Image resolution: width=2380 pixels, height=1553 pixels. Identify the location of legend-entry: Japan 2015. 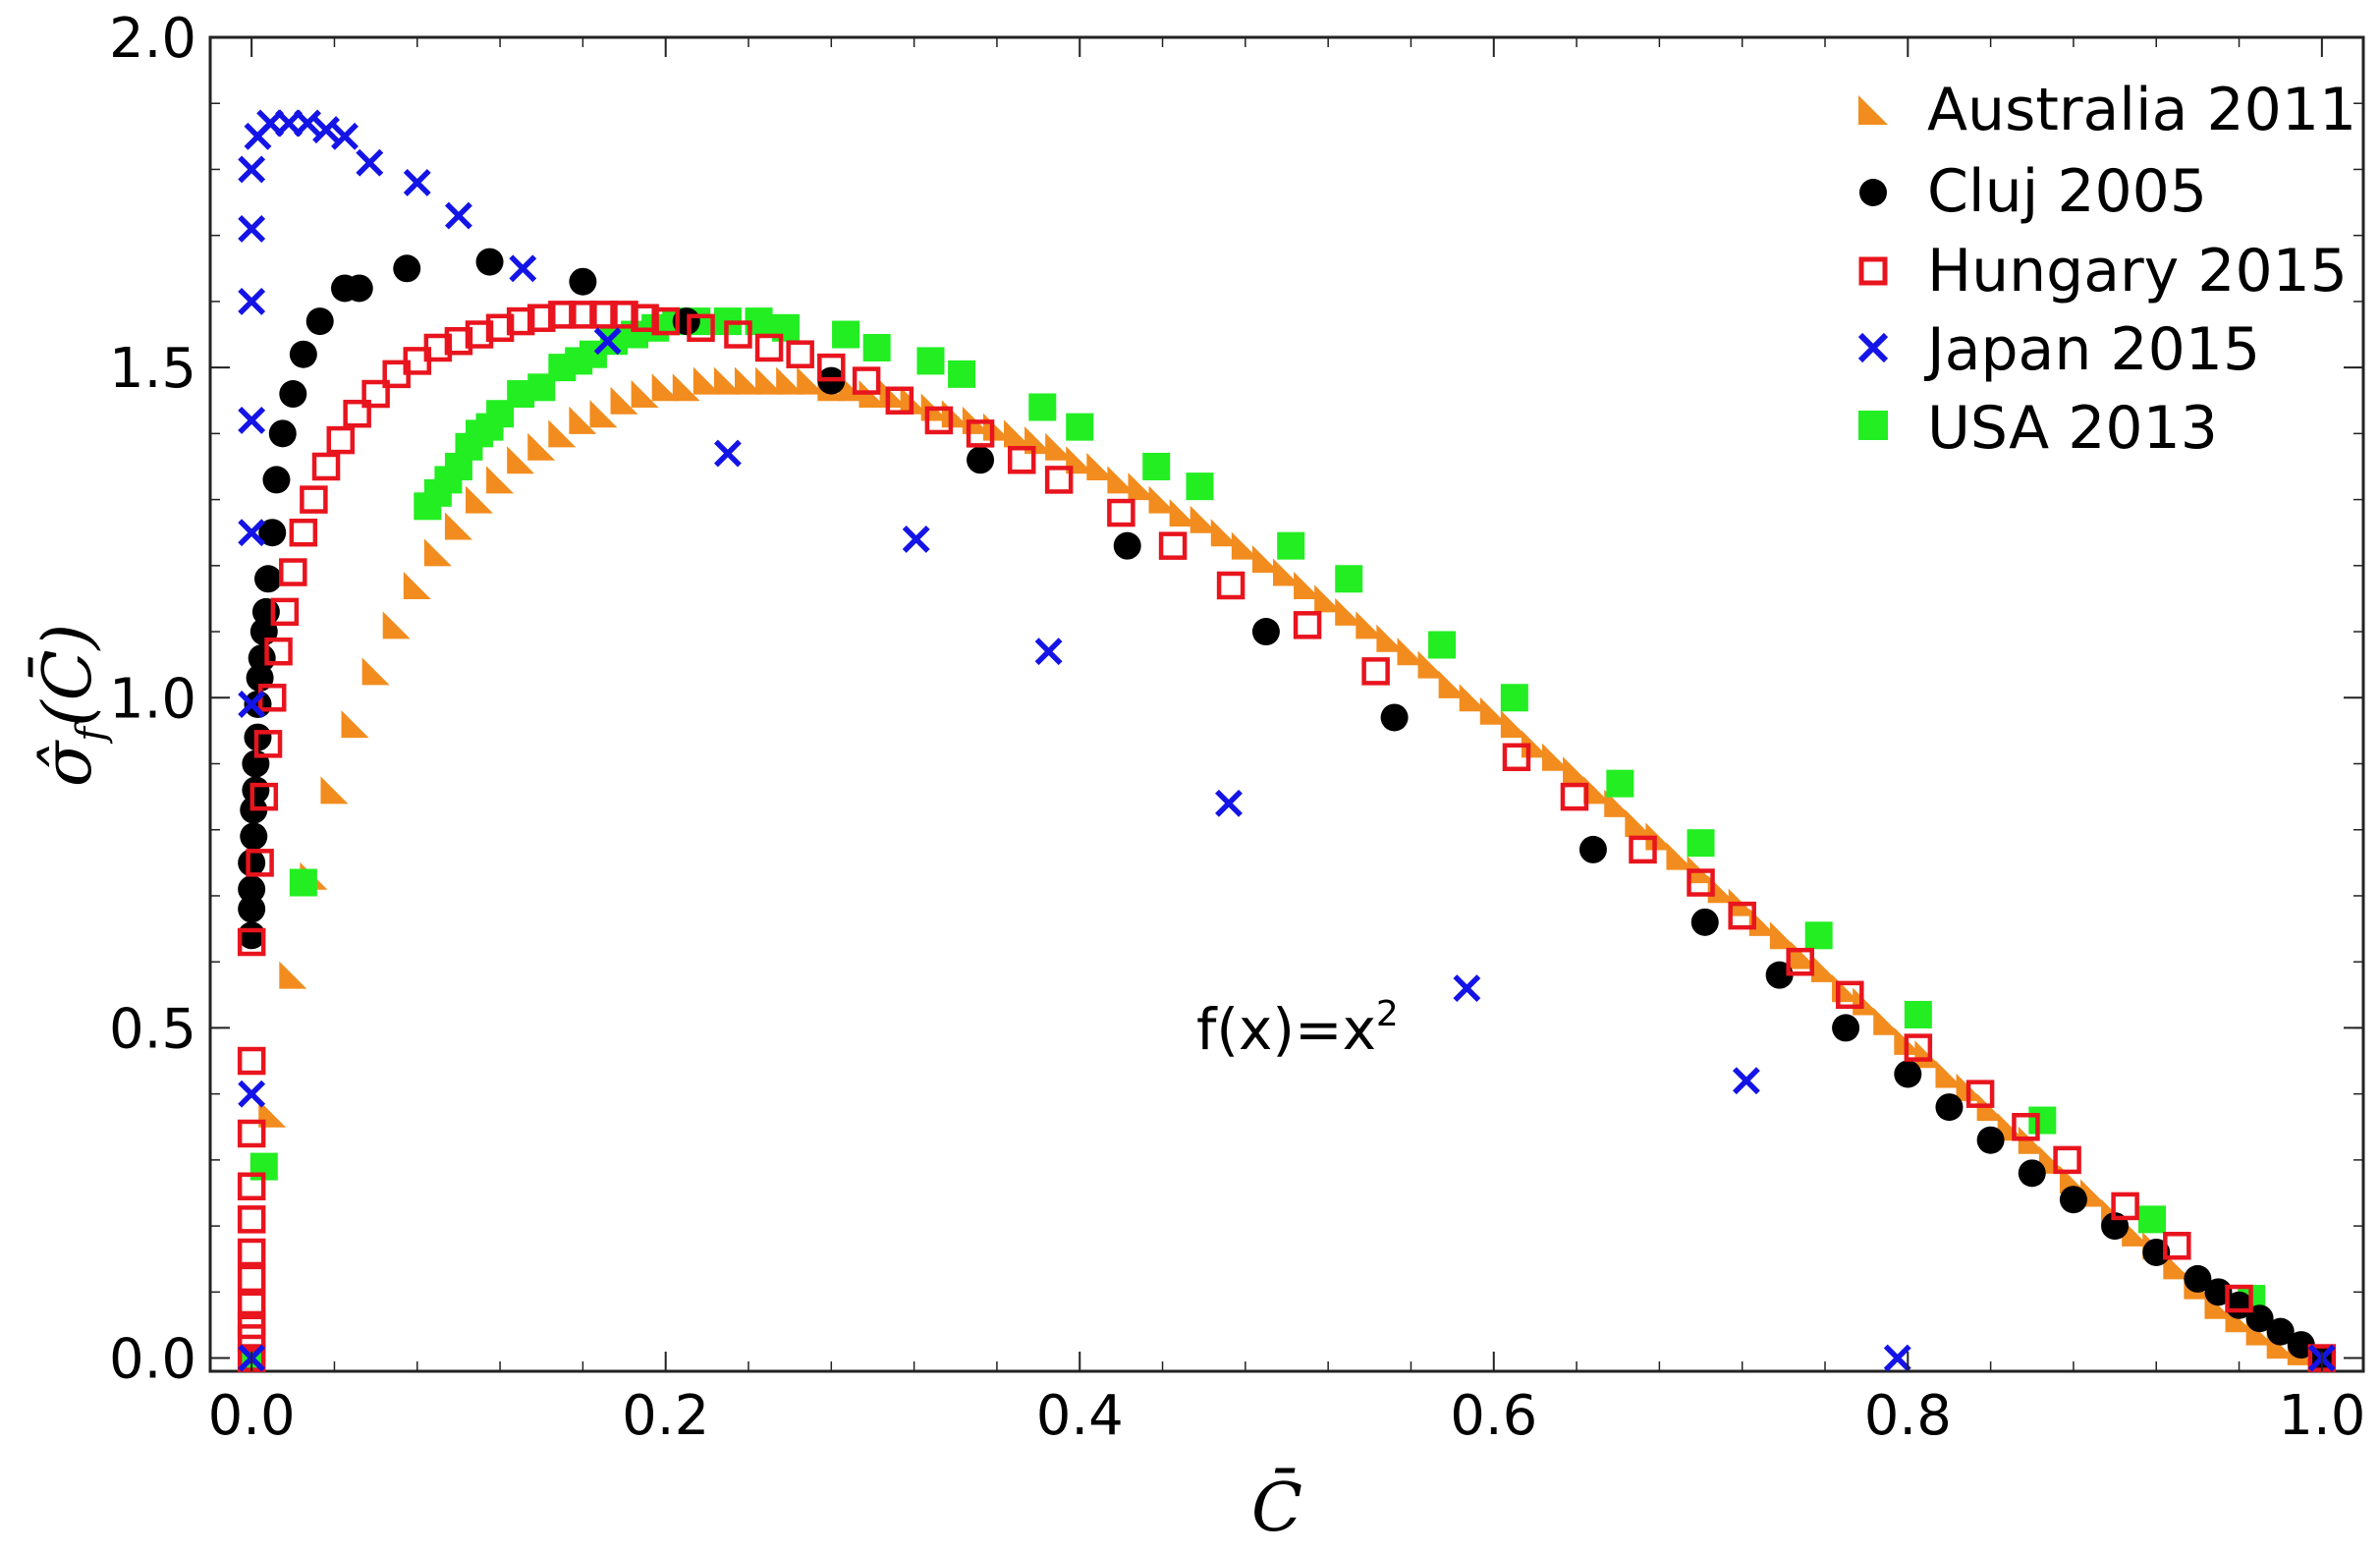
(2058, 350).